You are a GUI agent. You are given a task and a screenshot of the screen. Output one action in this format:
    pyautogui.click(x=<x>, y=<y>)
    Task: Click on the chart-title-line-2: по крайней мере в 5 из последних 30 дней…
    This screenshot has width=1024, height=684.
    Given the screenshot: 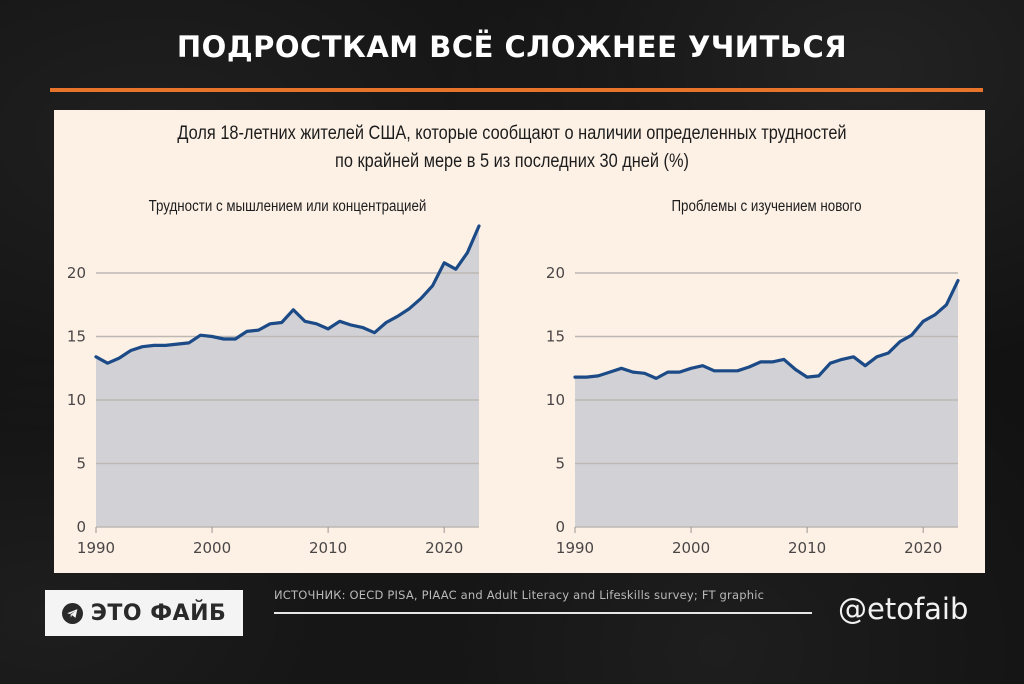 What is the action you would take?
    pyautogui.click(x=512, y=161)
    